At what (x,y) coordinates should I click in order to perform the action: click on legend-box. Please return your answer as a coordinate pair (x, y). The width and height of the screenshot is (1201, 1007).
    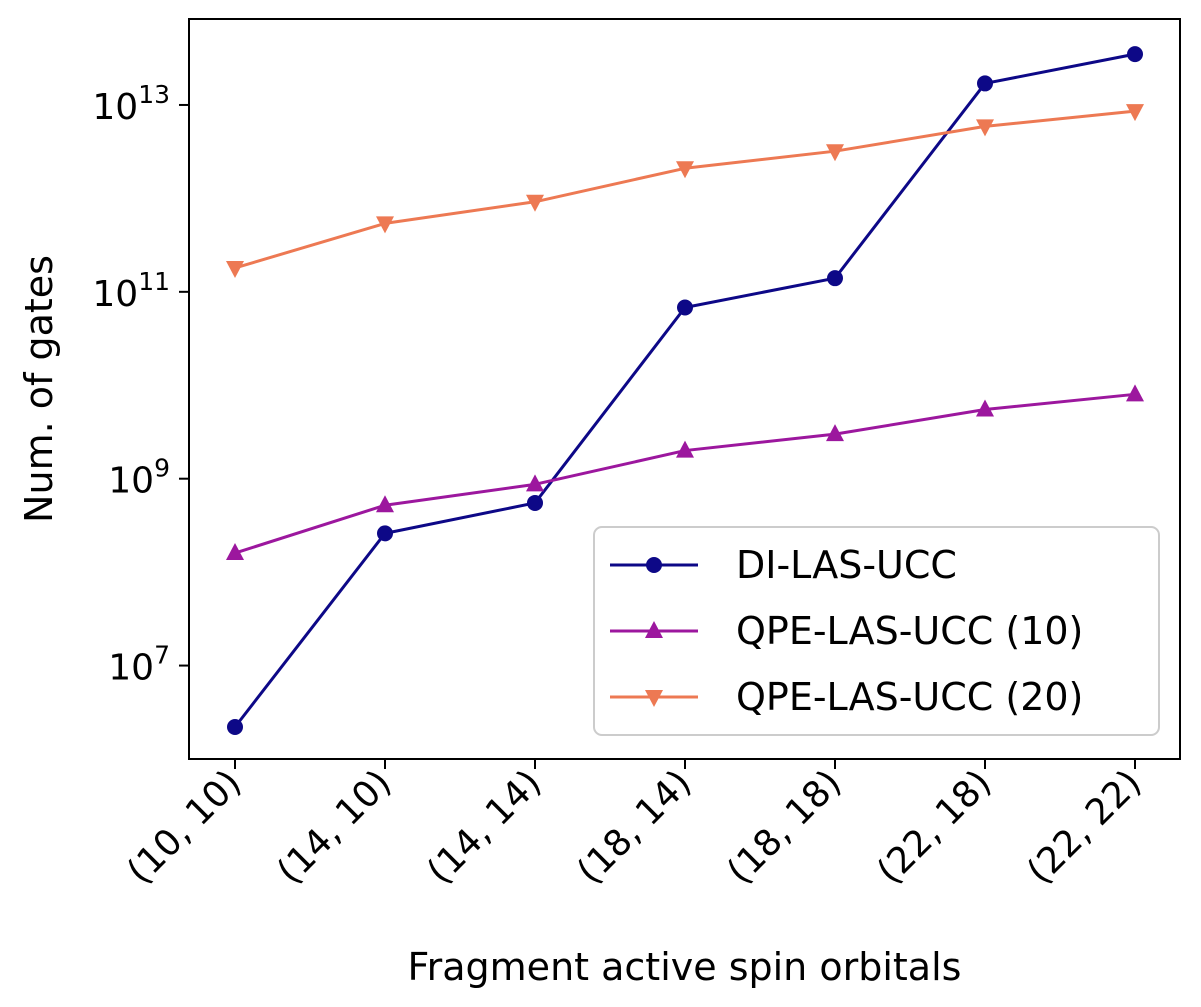
    Looking at the image, I should click on (876, 631).